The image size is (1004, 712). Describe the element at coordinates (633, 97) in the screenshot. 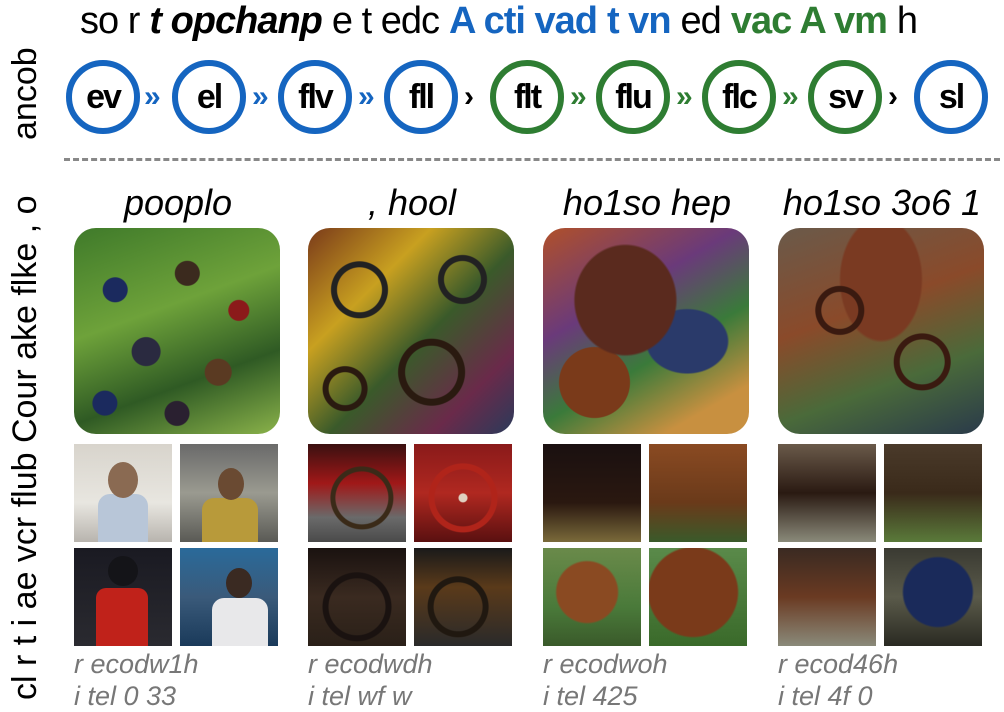

I see `chain-node: flu` at that location.